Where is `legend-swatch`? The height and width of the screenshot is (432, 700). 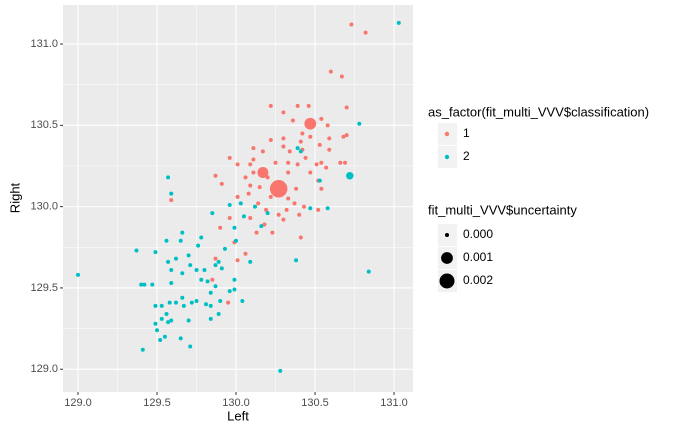
legend-swatch is located at coordinates (447, 157).